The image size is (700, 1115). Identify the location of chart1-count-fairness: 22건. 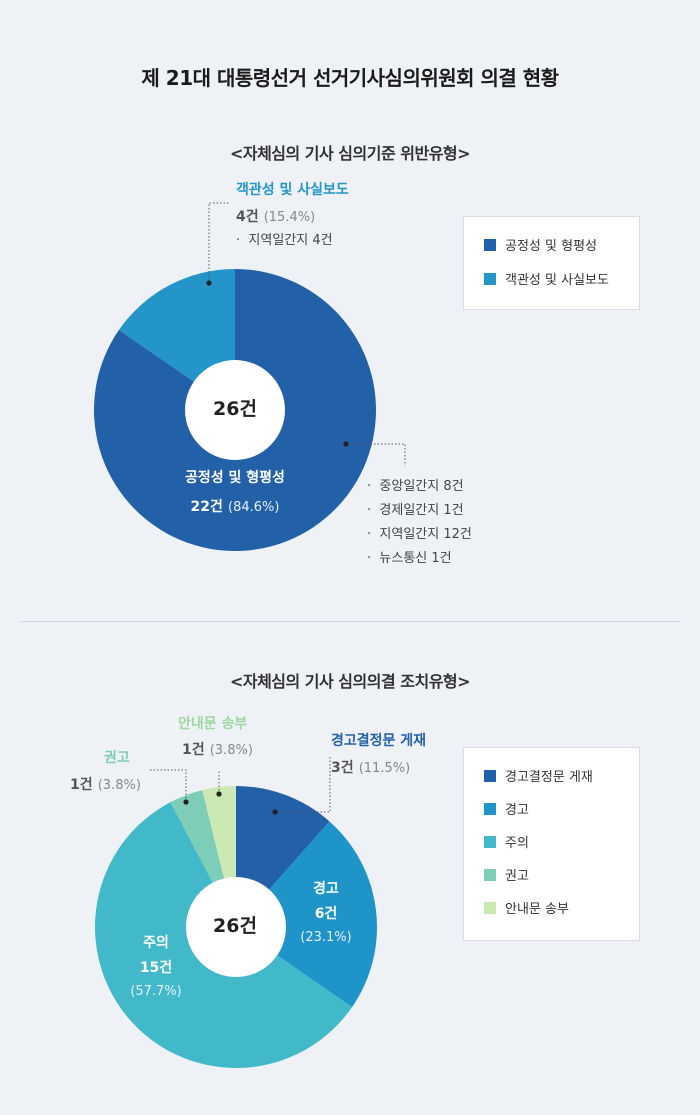
(206, 507).